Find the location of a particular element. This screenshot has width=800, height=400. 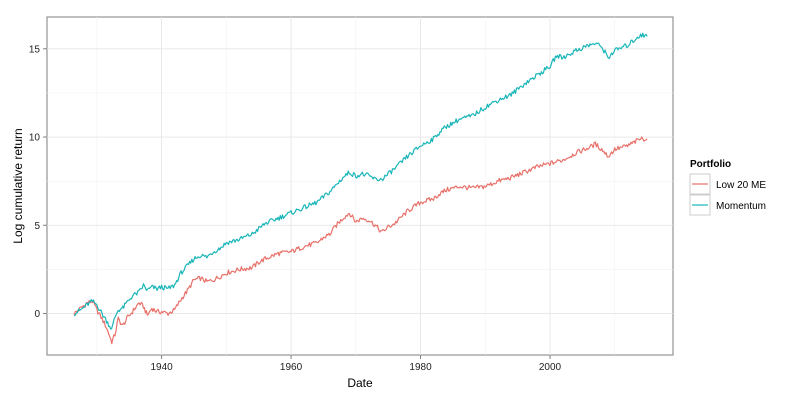

x-tick-label: 1960 is located at coordinates (291, 367).